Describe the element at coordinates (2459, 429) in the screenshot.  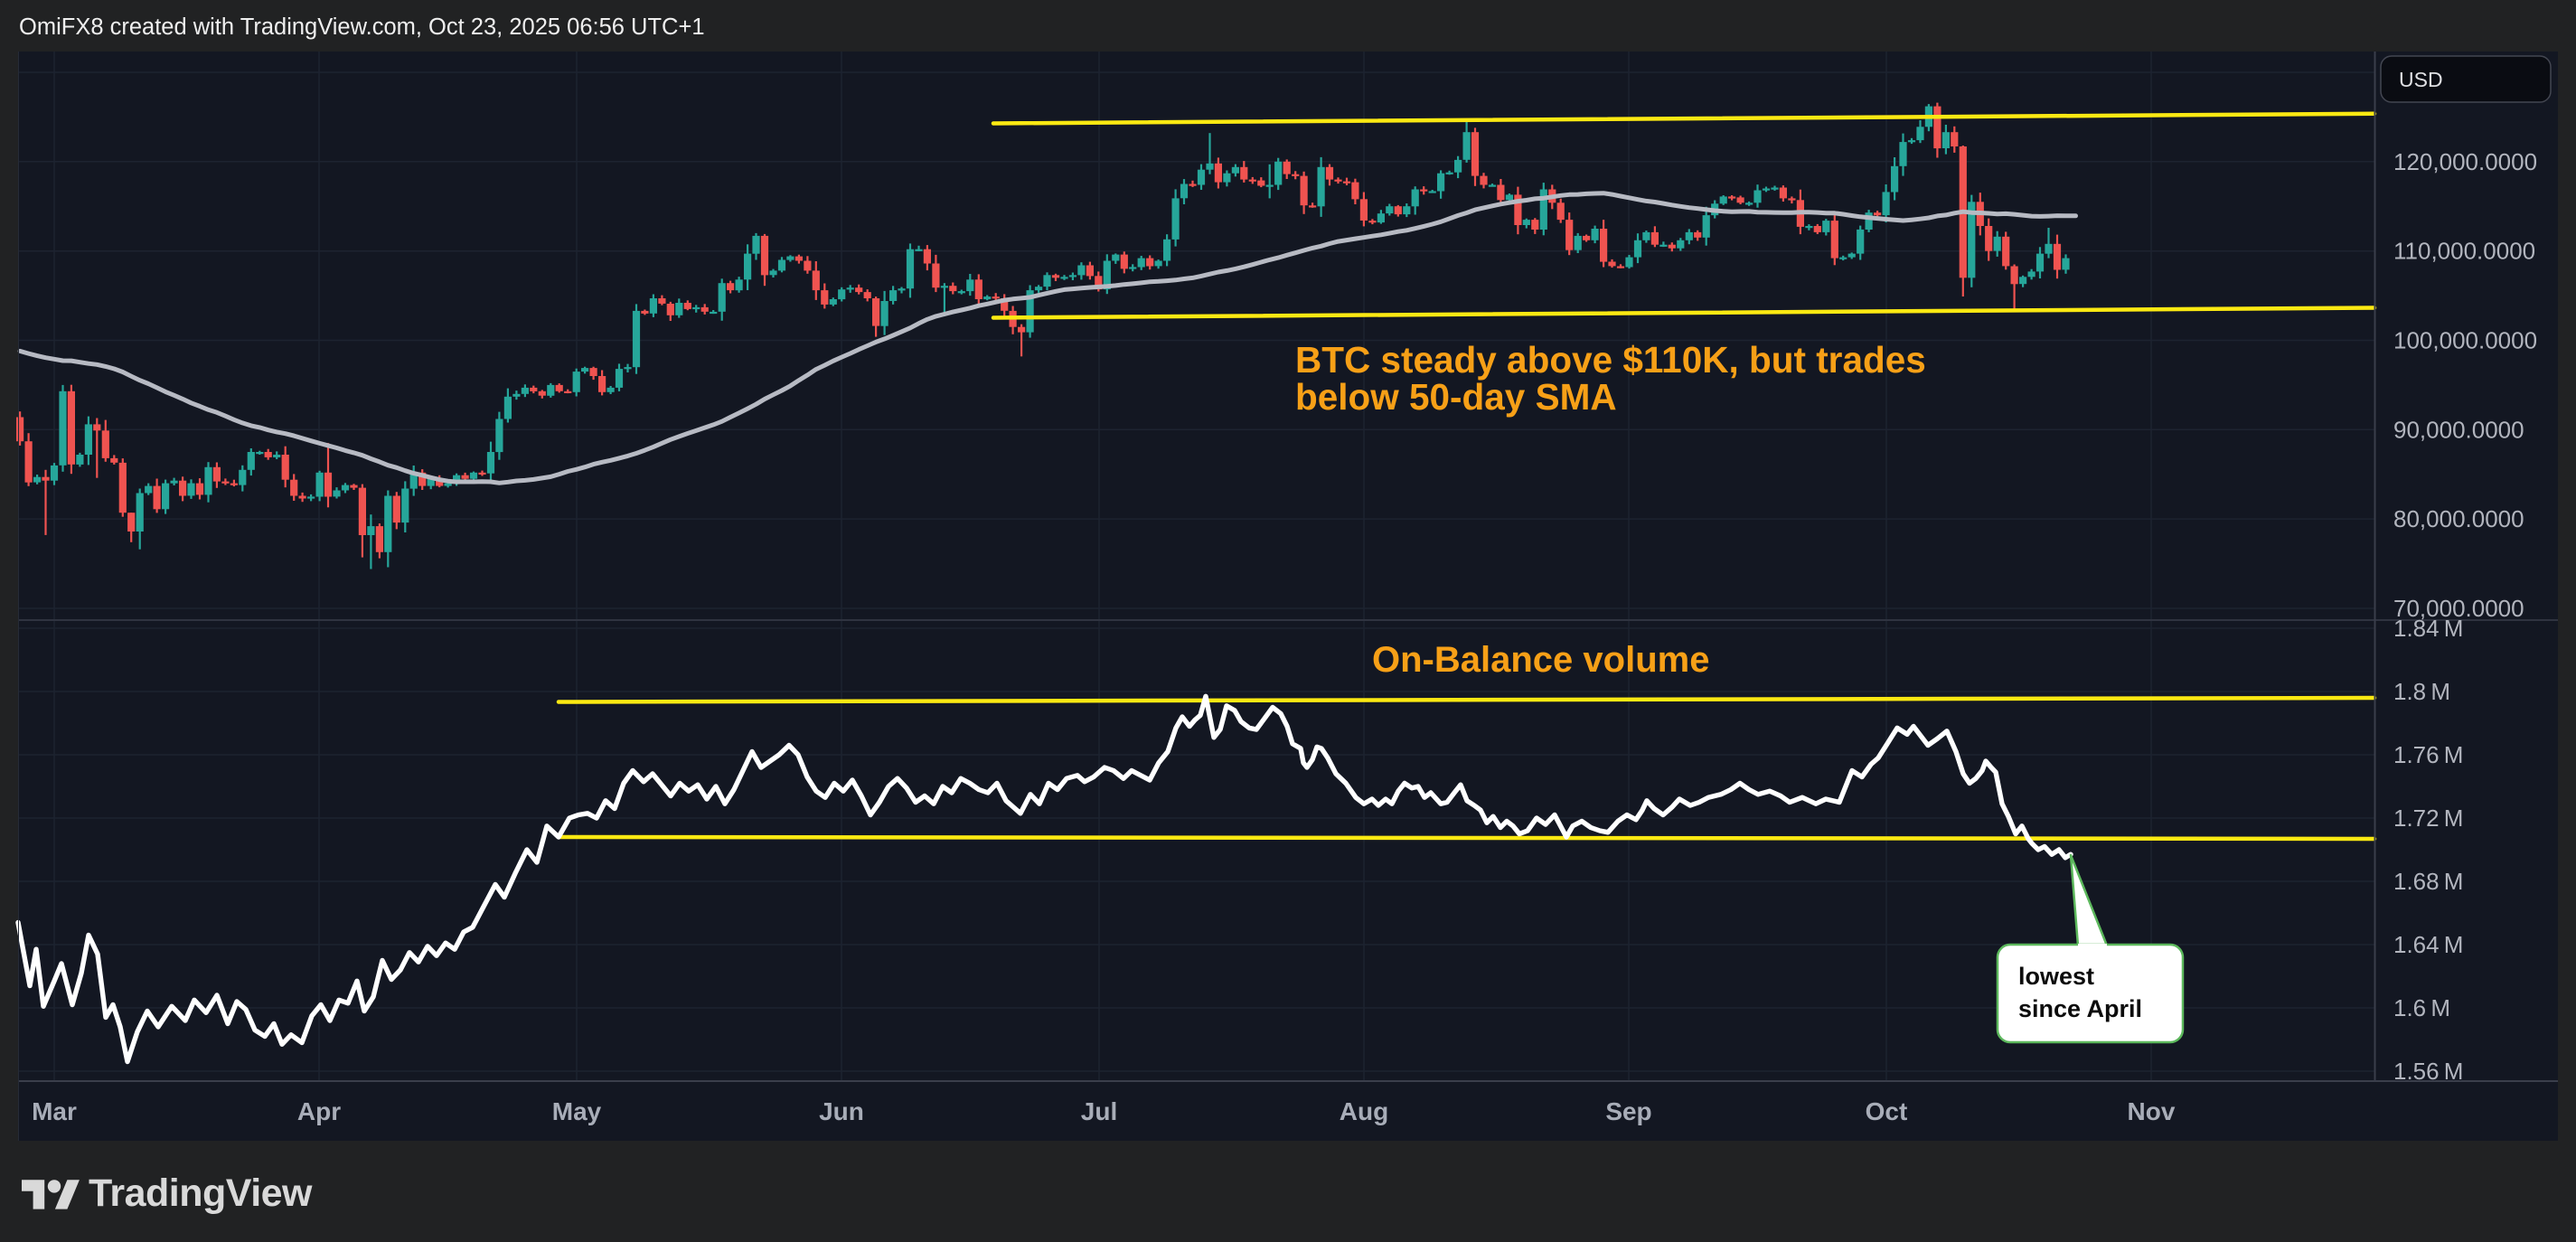
I see `svg-text: 90,000.0000` at that location.